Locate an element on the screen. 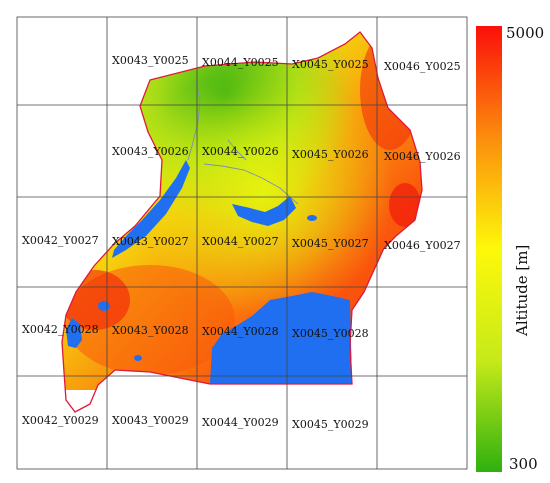 Image resolution: width=550 pixels, height=483 pixels. colorbar-max-label: 5000 is located at coordinates (525, 33).